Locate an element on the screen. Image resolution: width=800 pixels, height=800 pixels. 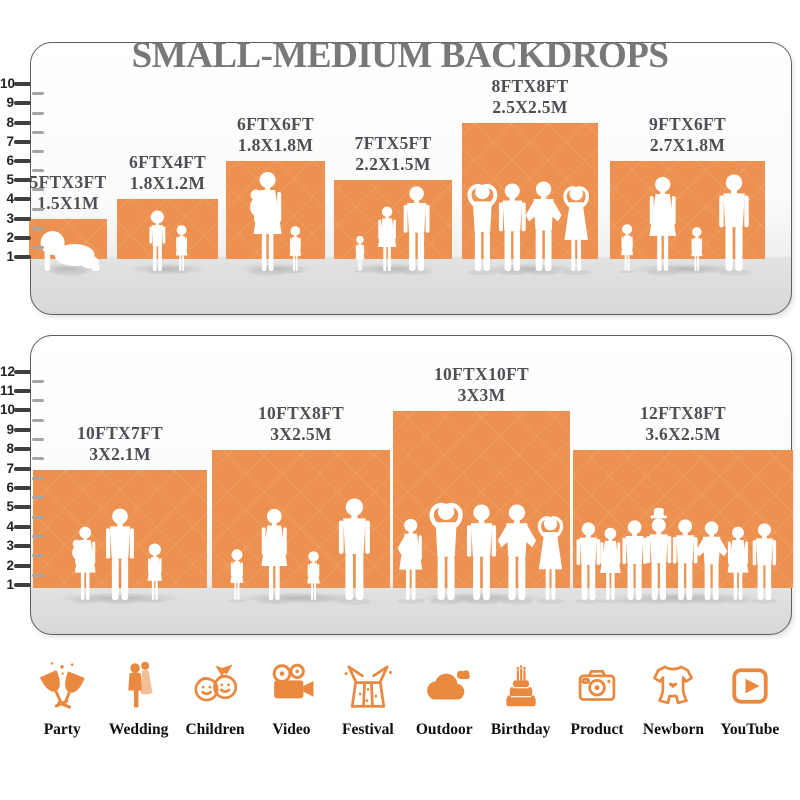
children-faces-icon is located at coordinates (215, 686).